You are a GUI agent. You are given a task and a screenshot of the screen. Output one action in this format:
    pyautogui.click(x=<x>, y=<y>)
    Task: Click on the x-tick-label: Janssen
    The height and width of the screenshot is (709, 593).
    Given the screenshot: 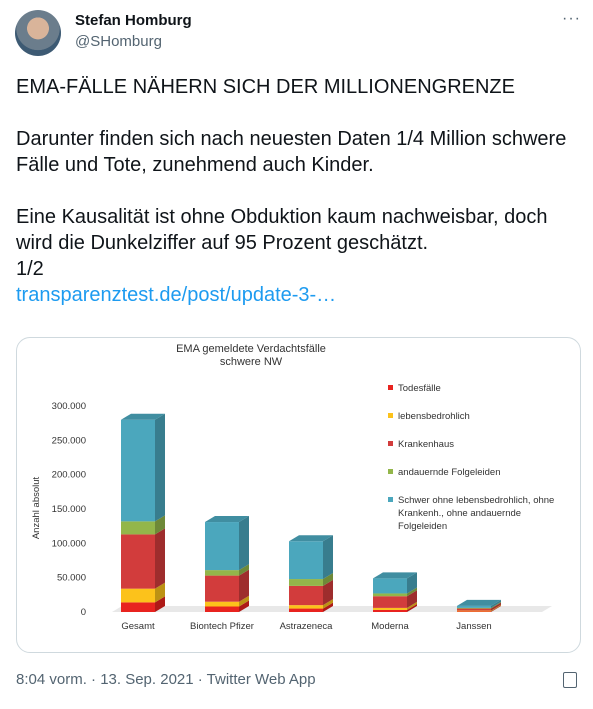 What is the action you would take?
    pyautogui.click(x=473, y=626)
    